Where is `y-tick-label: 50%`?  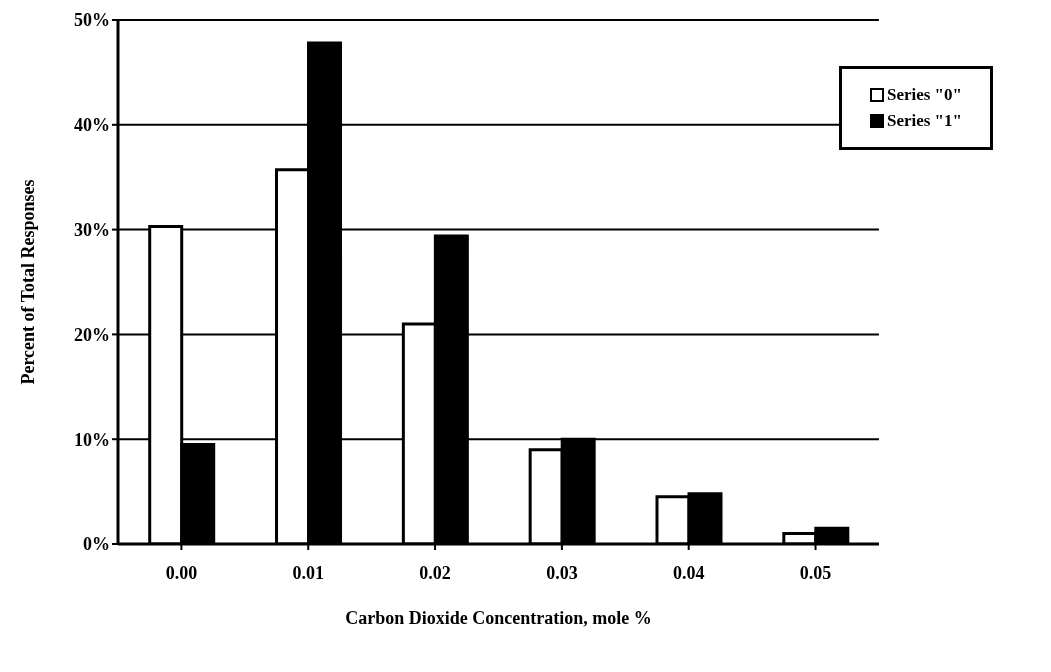 y-tick-label: 50% is located at coordinates (92, 20).